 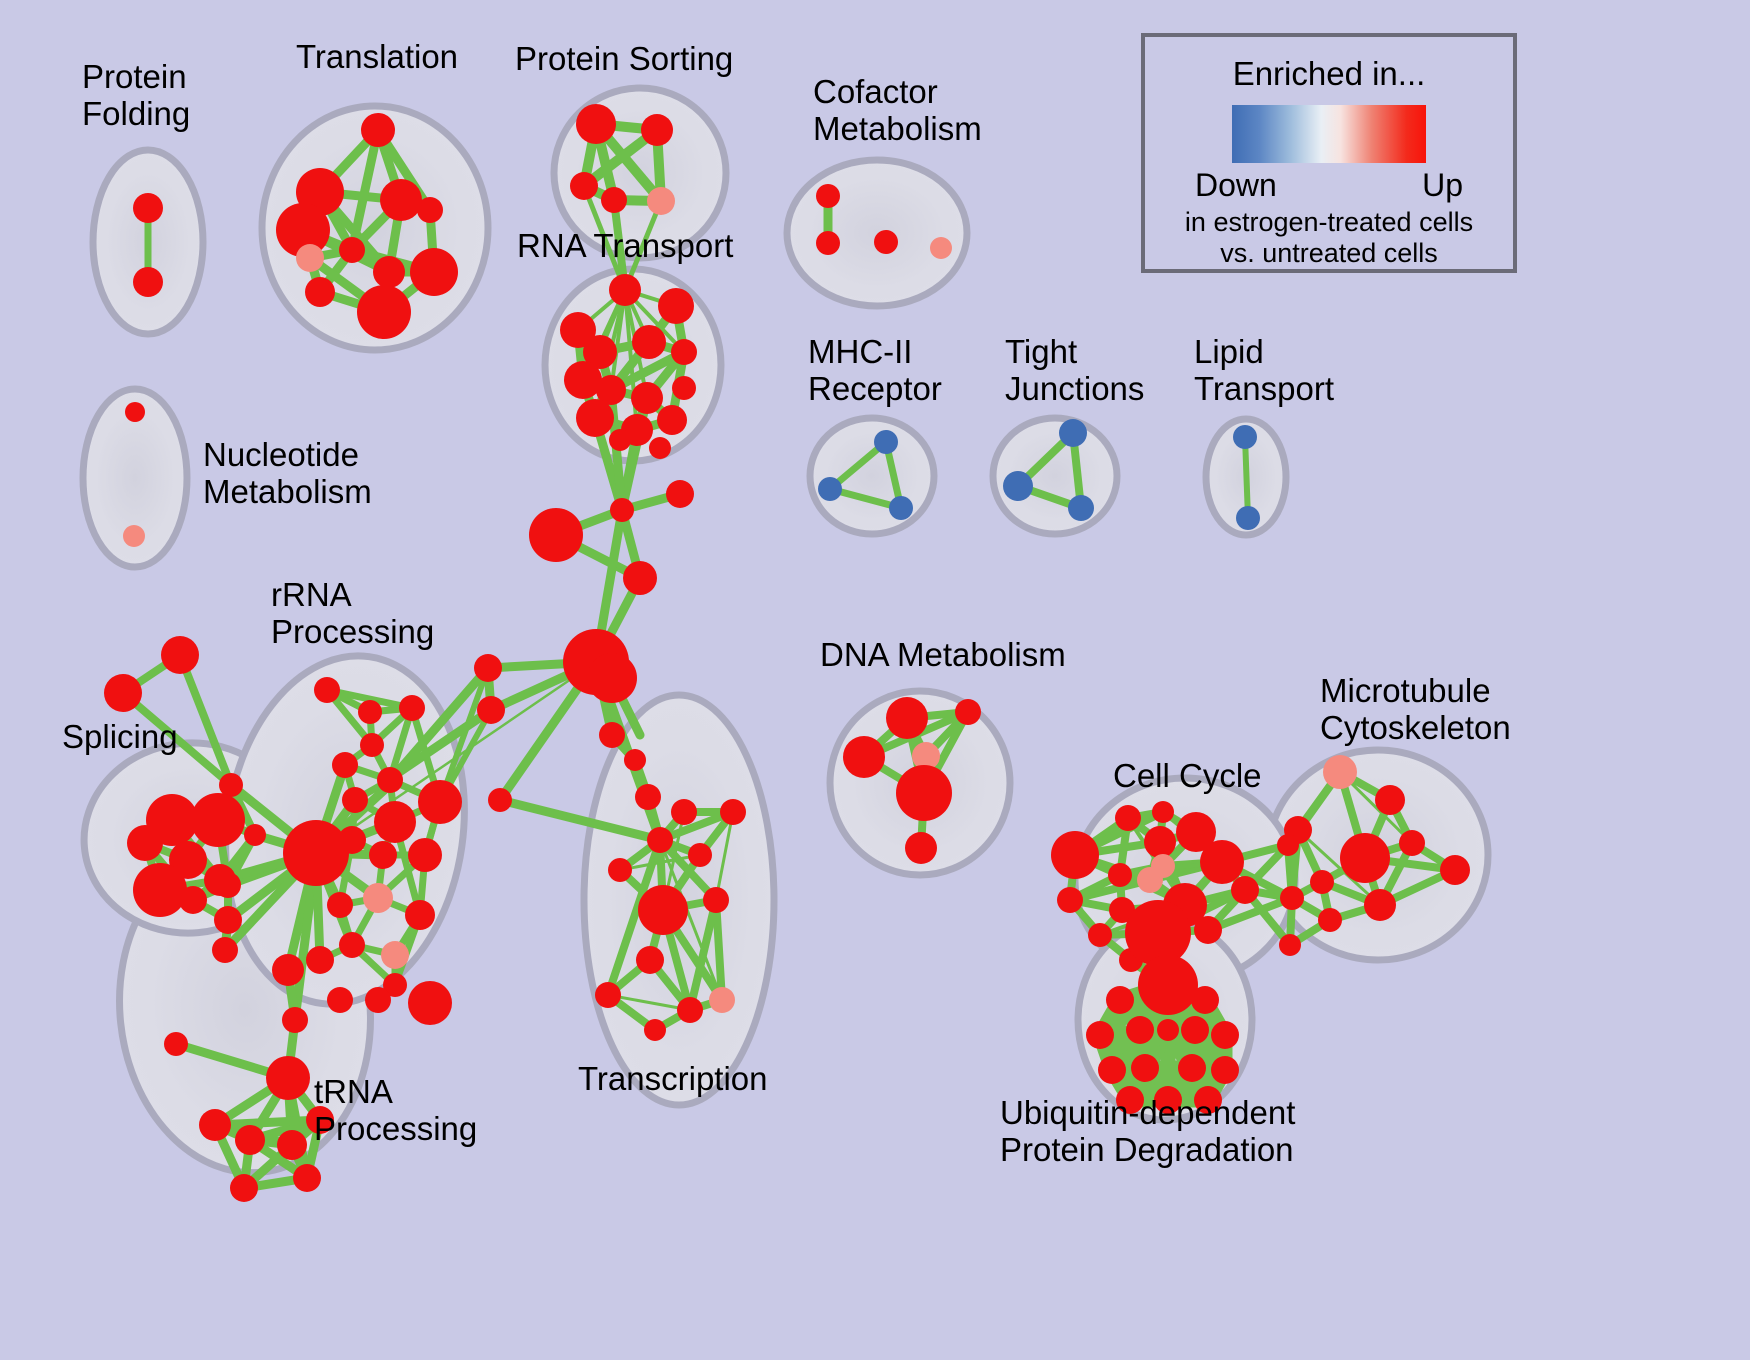 What do you see at coordinates (396, 1110) in the screenshot?
I see `cluster-label-trna-processing: tRNA Processing` at bounding box center [396, 1110].